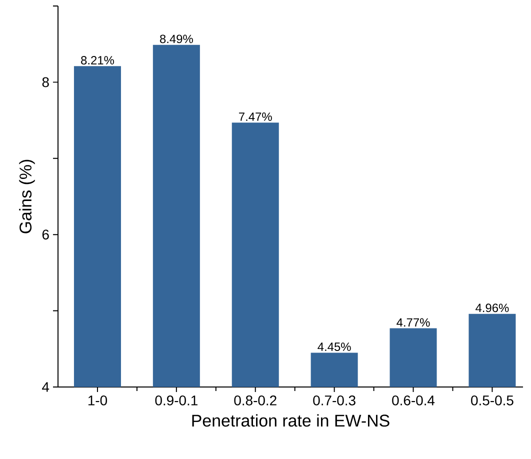 This screenshot has width=531, height=459. What do you see at coordinates (413, 322) in the screenshot?
I see `data-label: 4.77%` at bounding box center [413, 322].